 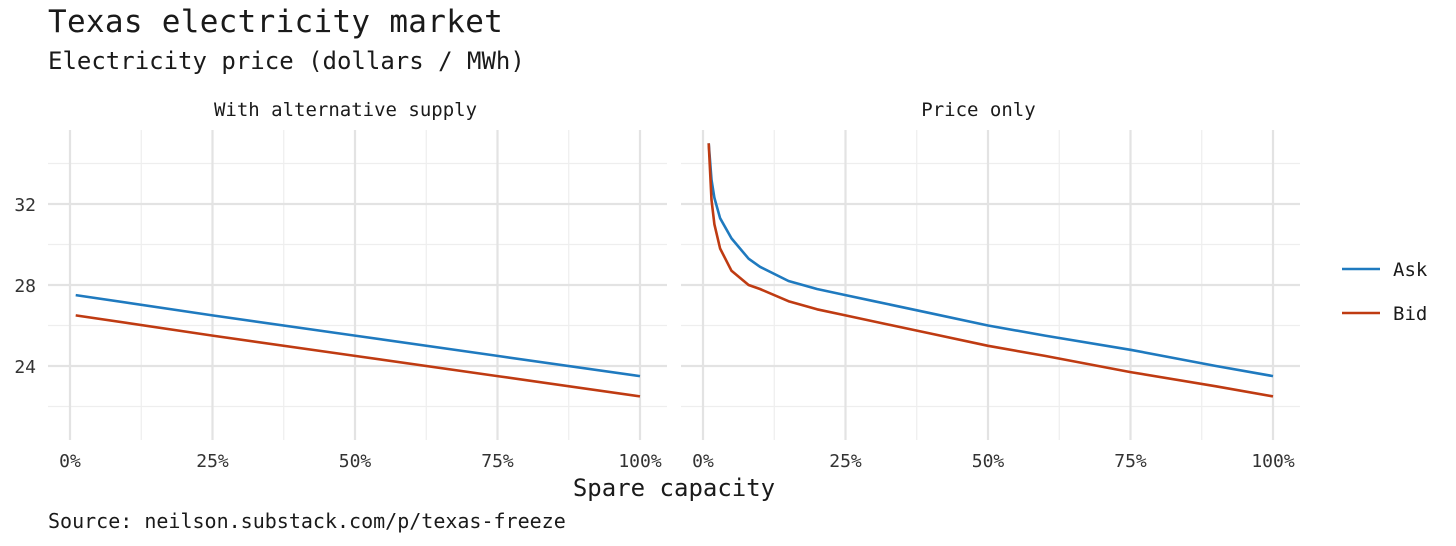 I want to click on chart-title: Texas electricity market, so click(x=276, y=22).